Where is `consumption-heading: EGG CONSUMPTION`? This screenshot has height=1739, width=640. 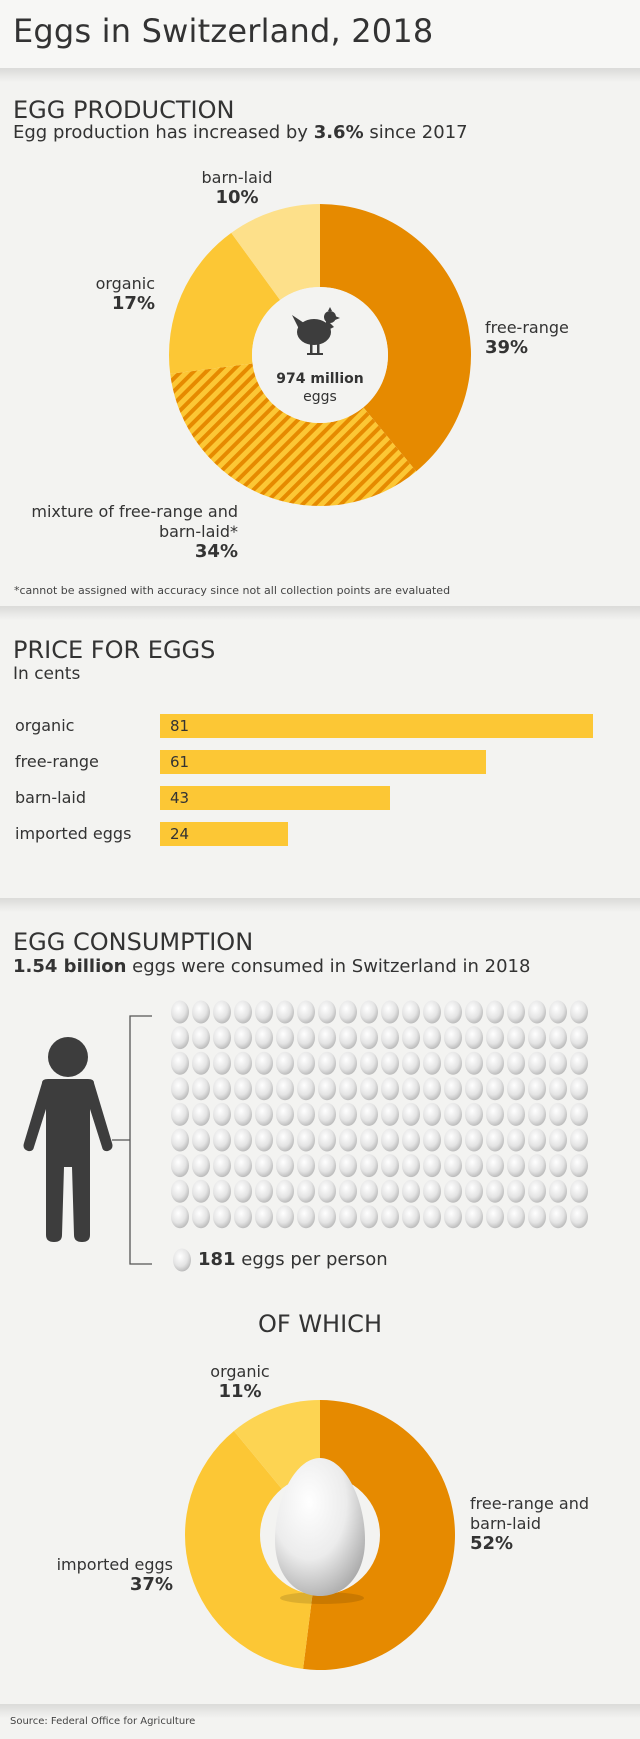 consumption-heading: EGG CONSUMPTION is located at coordinates (133, 942).